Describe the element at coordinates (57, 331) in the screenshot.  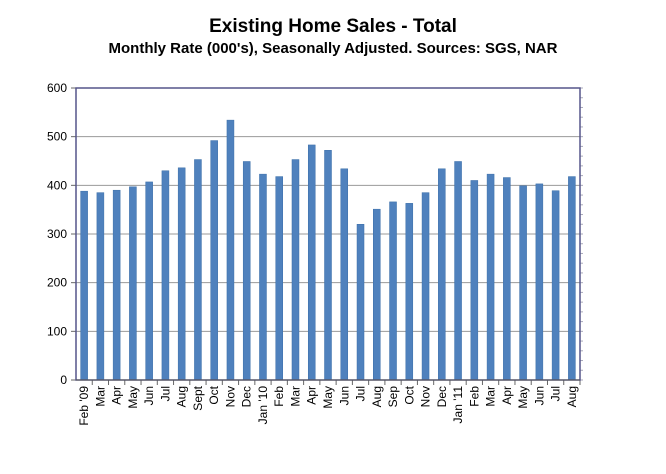
I see `y-tick-label: 100` at that location.